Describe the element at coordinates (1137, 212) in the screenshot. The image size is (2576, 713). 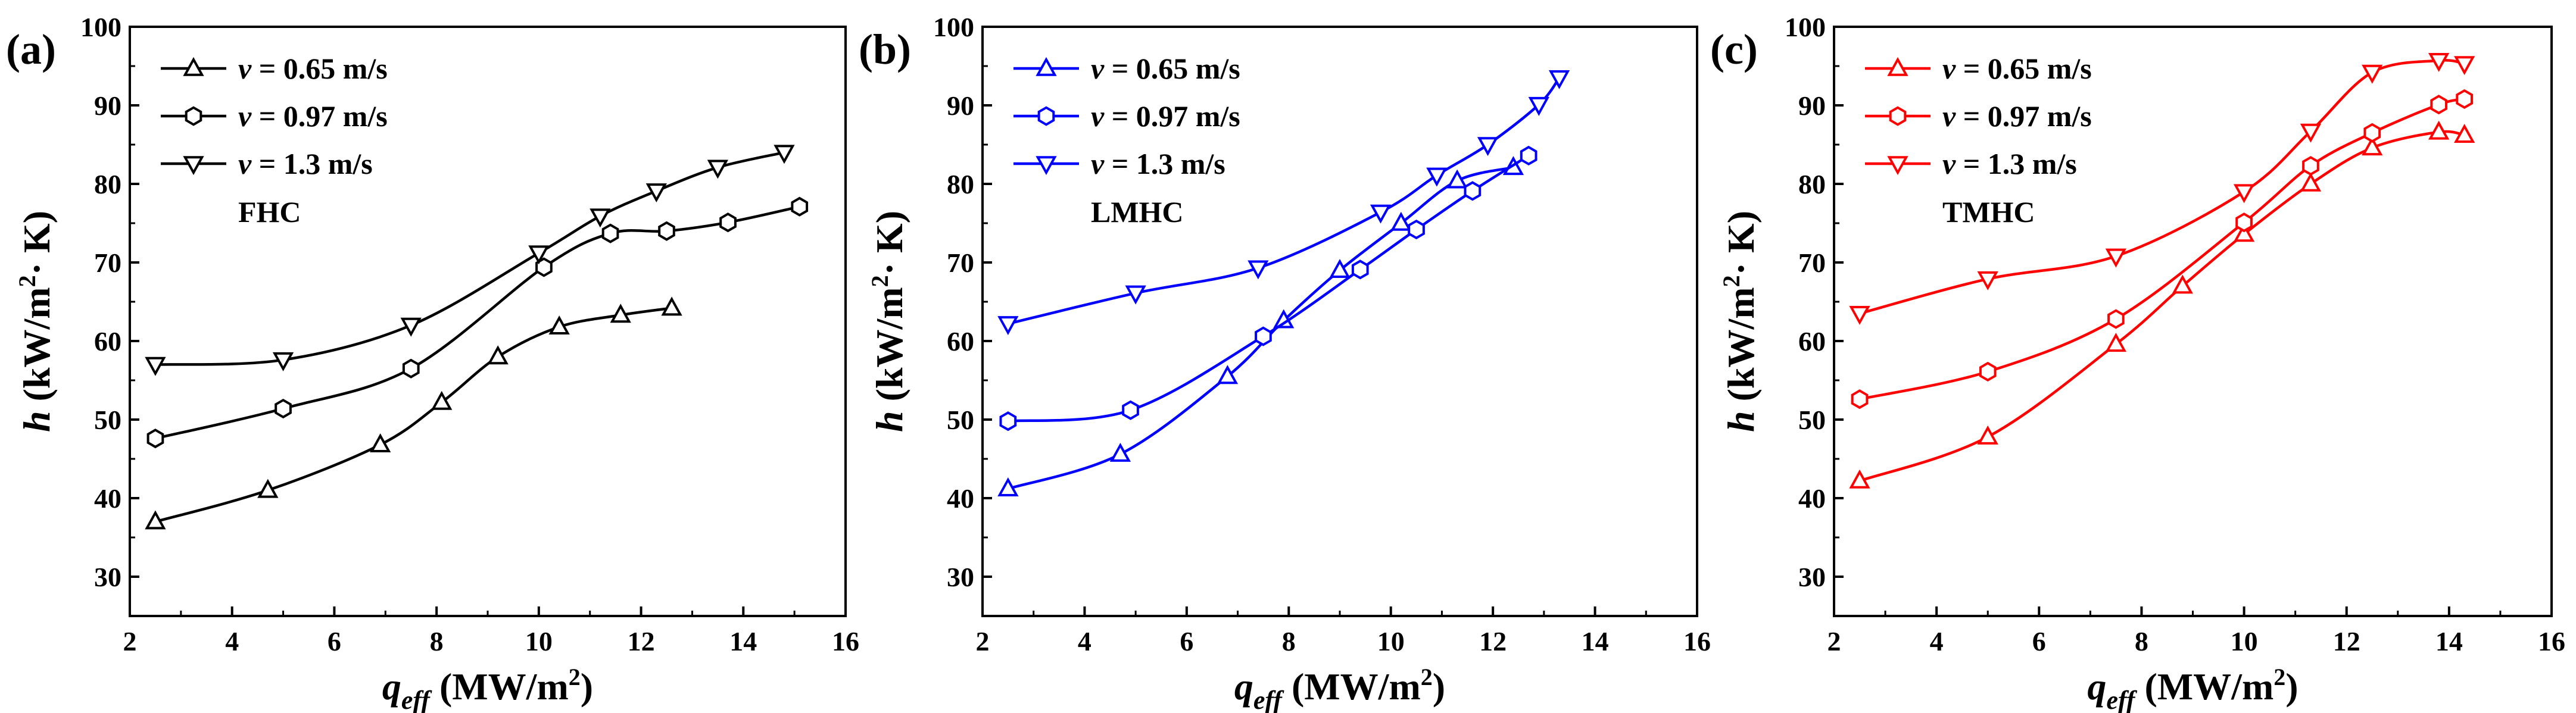
I see `panel-tag: LMHC` at that location.